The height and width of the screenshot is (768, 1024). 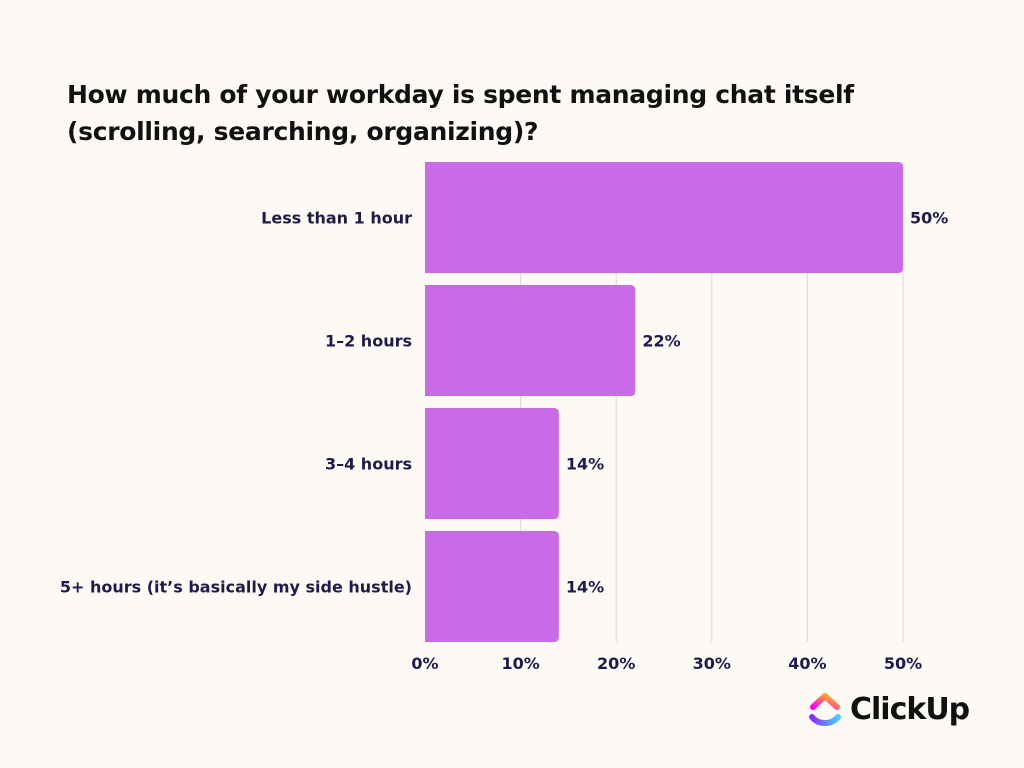 I want to click on category-label: 5+ hours (it’s basically my side hustle), so click(x=236, y=587).